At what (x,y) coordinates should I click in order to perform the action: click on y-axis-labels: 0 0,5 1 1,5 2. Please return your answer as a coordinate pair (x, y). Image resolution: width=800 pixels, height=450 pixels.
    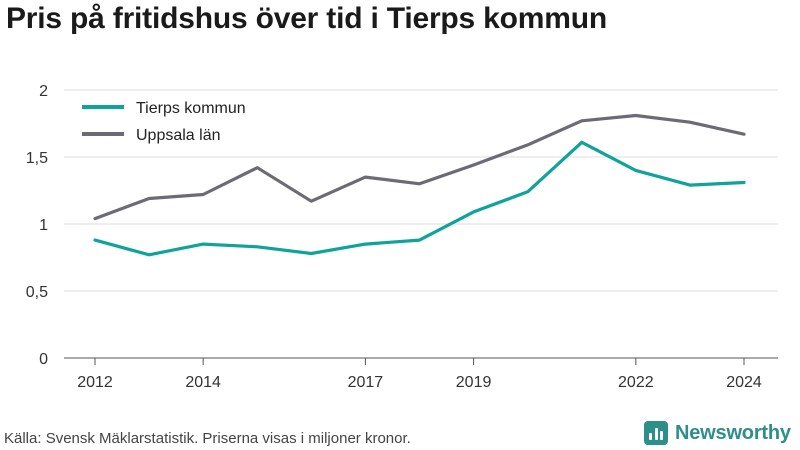
    Looking at the image, I should click on (37, 225).